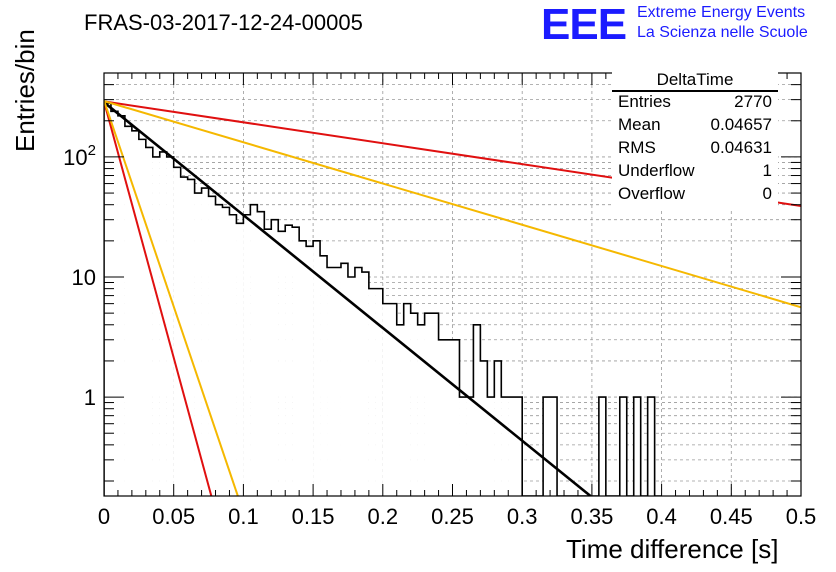  What do you see at coordinates (243, 516) in the screenshot?
I see `x-tick-label: 0.1` at bounding box center [243, 516].